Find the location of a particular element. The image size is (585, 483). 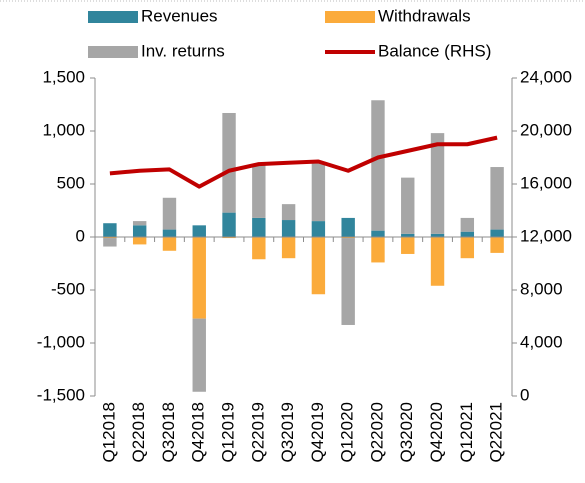

y2-tick-label: 16,000 is located at coordinates (546, 182).